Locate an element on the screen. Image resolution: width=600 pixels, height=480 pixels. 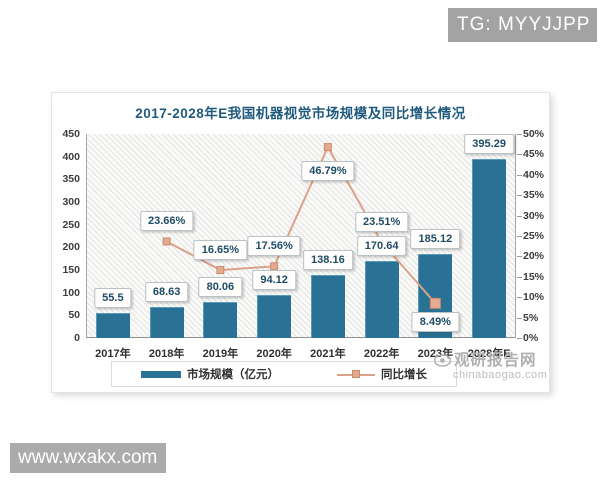
x-axis-label: 2021年 is located at coordinates (328, 354).